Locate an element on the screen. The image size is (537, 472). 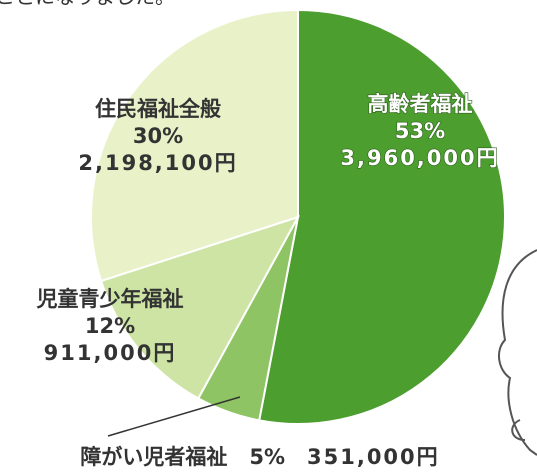
leader-line is located at coordinates (174, 416).